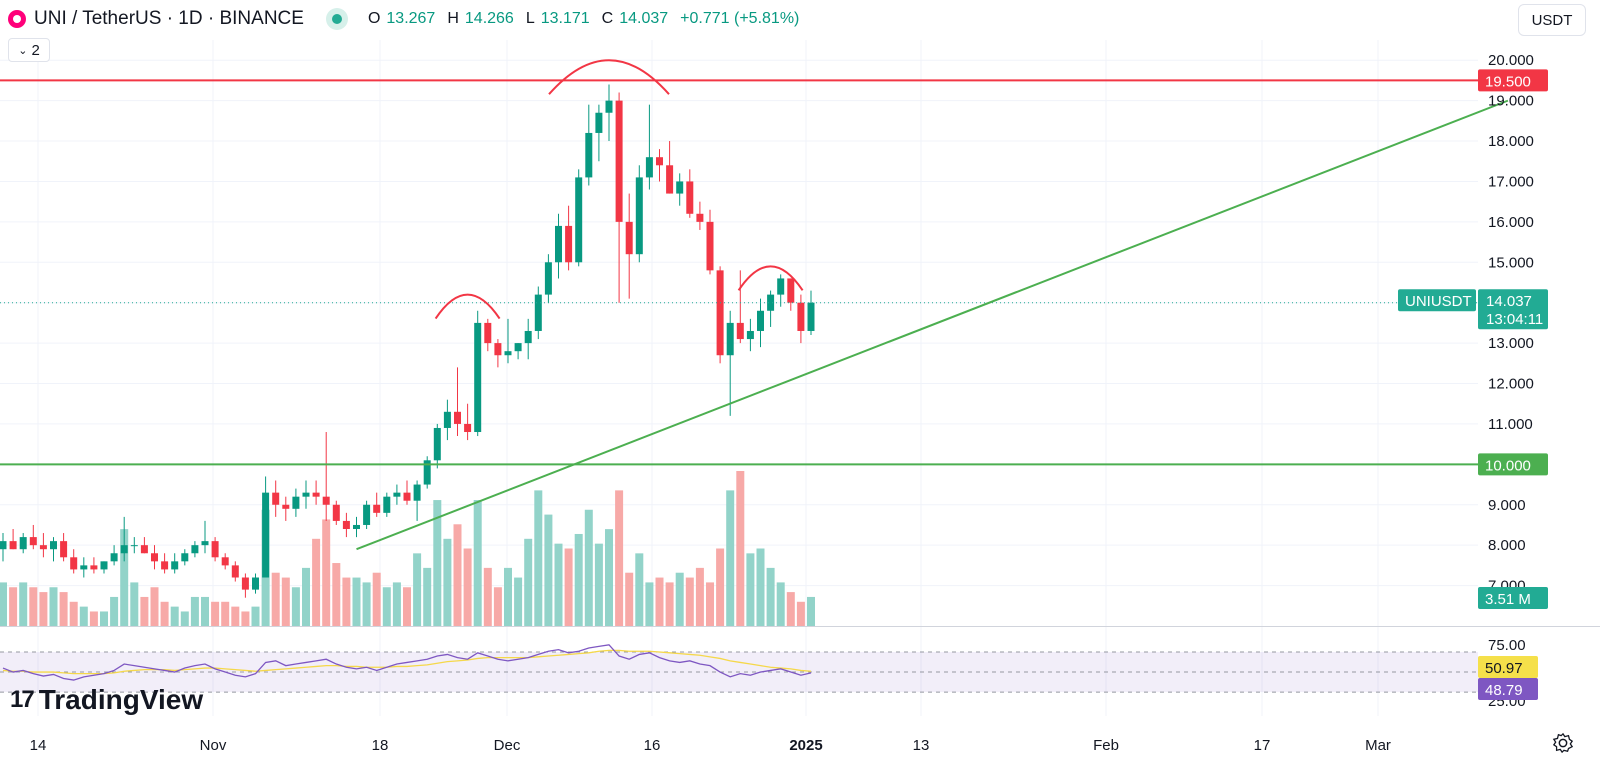 The height and width of the screenshot is (774, 1600). Describe the element at coordinates (1507, 645) in the screenshot. I see `rsi-tick-label: 75.00` at that location.